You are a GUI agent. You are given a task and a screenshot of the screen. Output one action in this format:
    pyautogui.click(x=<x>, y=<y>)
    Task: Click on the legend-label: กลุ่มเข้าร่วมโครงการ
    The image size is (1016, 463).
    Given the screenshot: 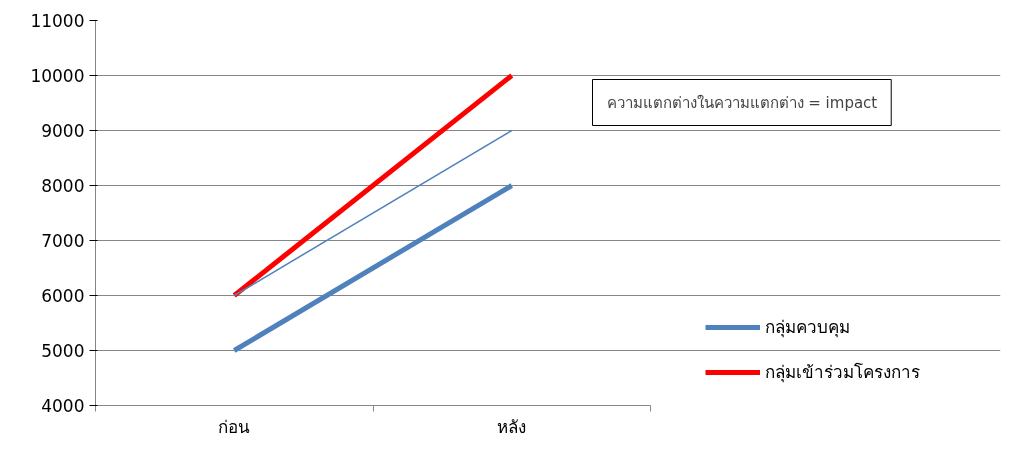 What is the action you would take?
    pyautogui.click(x=842, y=373)
    